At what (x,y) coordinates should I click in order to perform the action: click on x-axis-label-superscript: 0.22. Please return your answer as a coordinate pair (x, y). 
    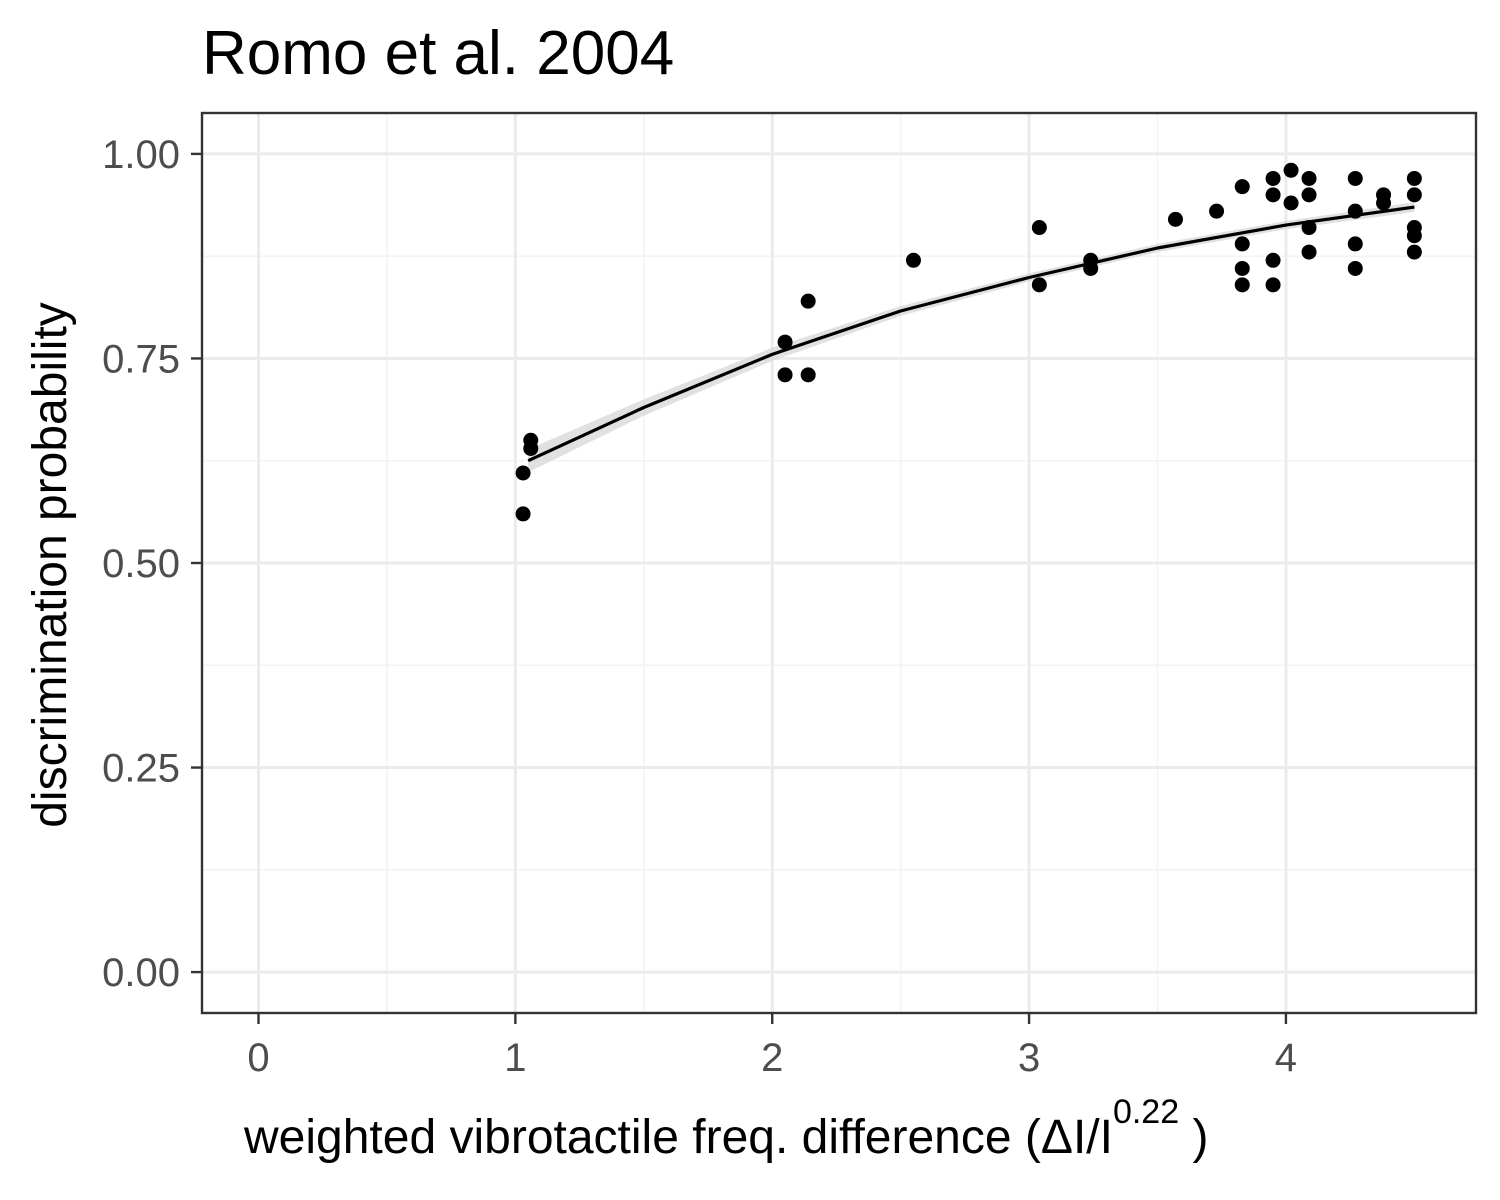
    Looking at the image, I should click on (1146, 1112).